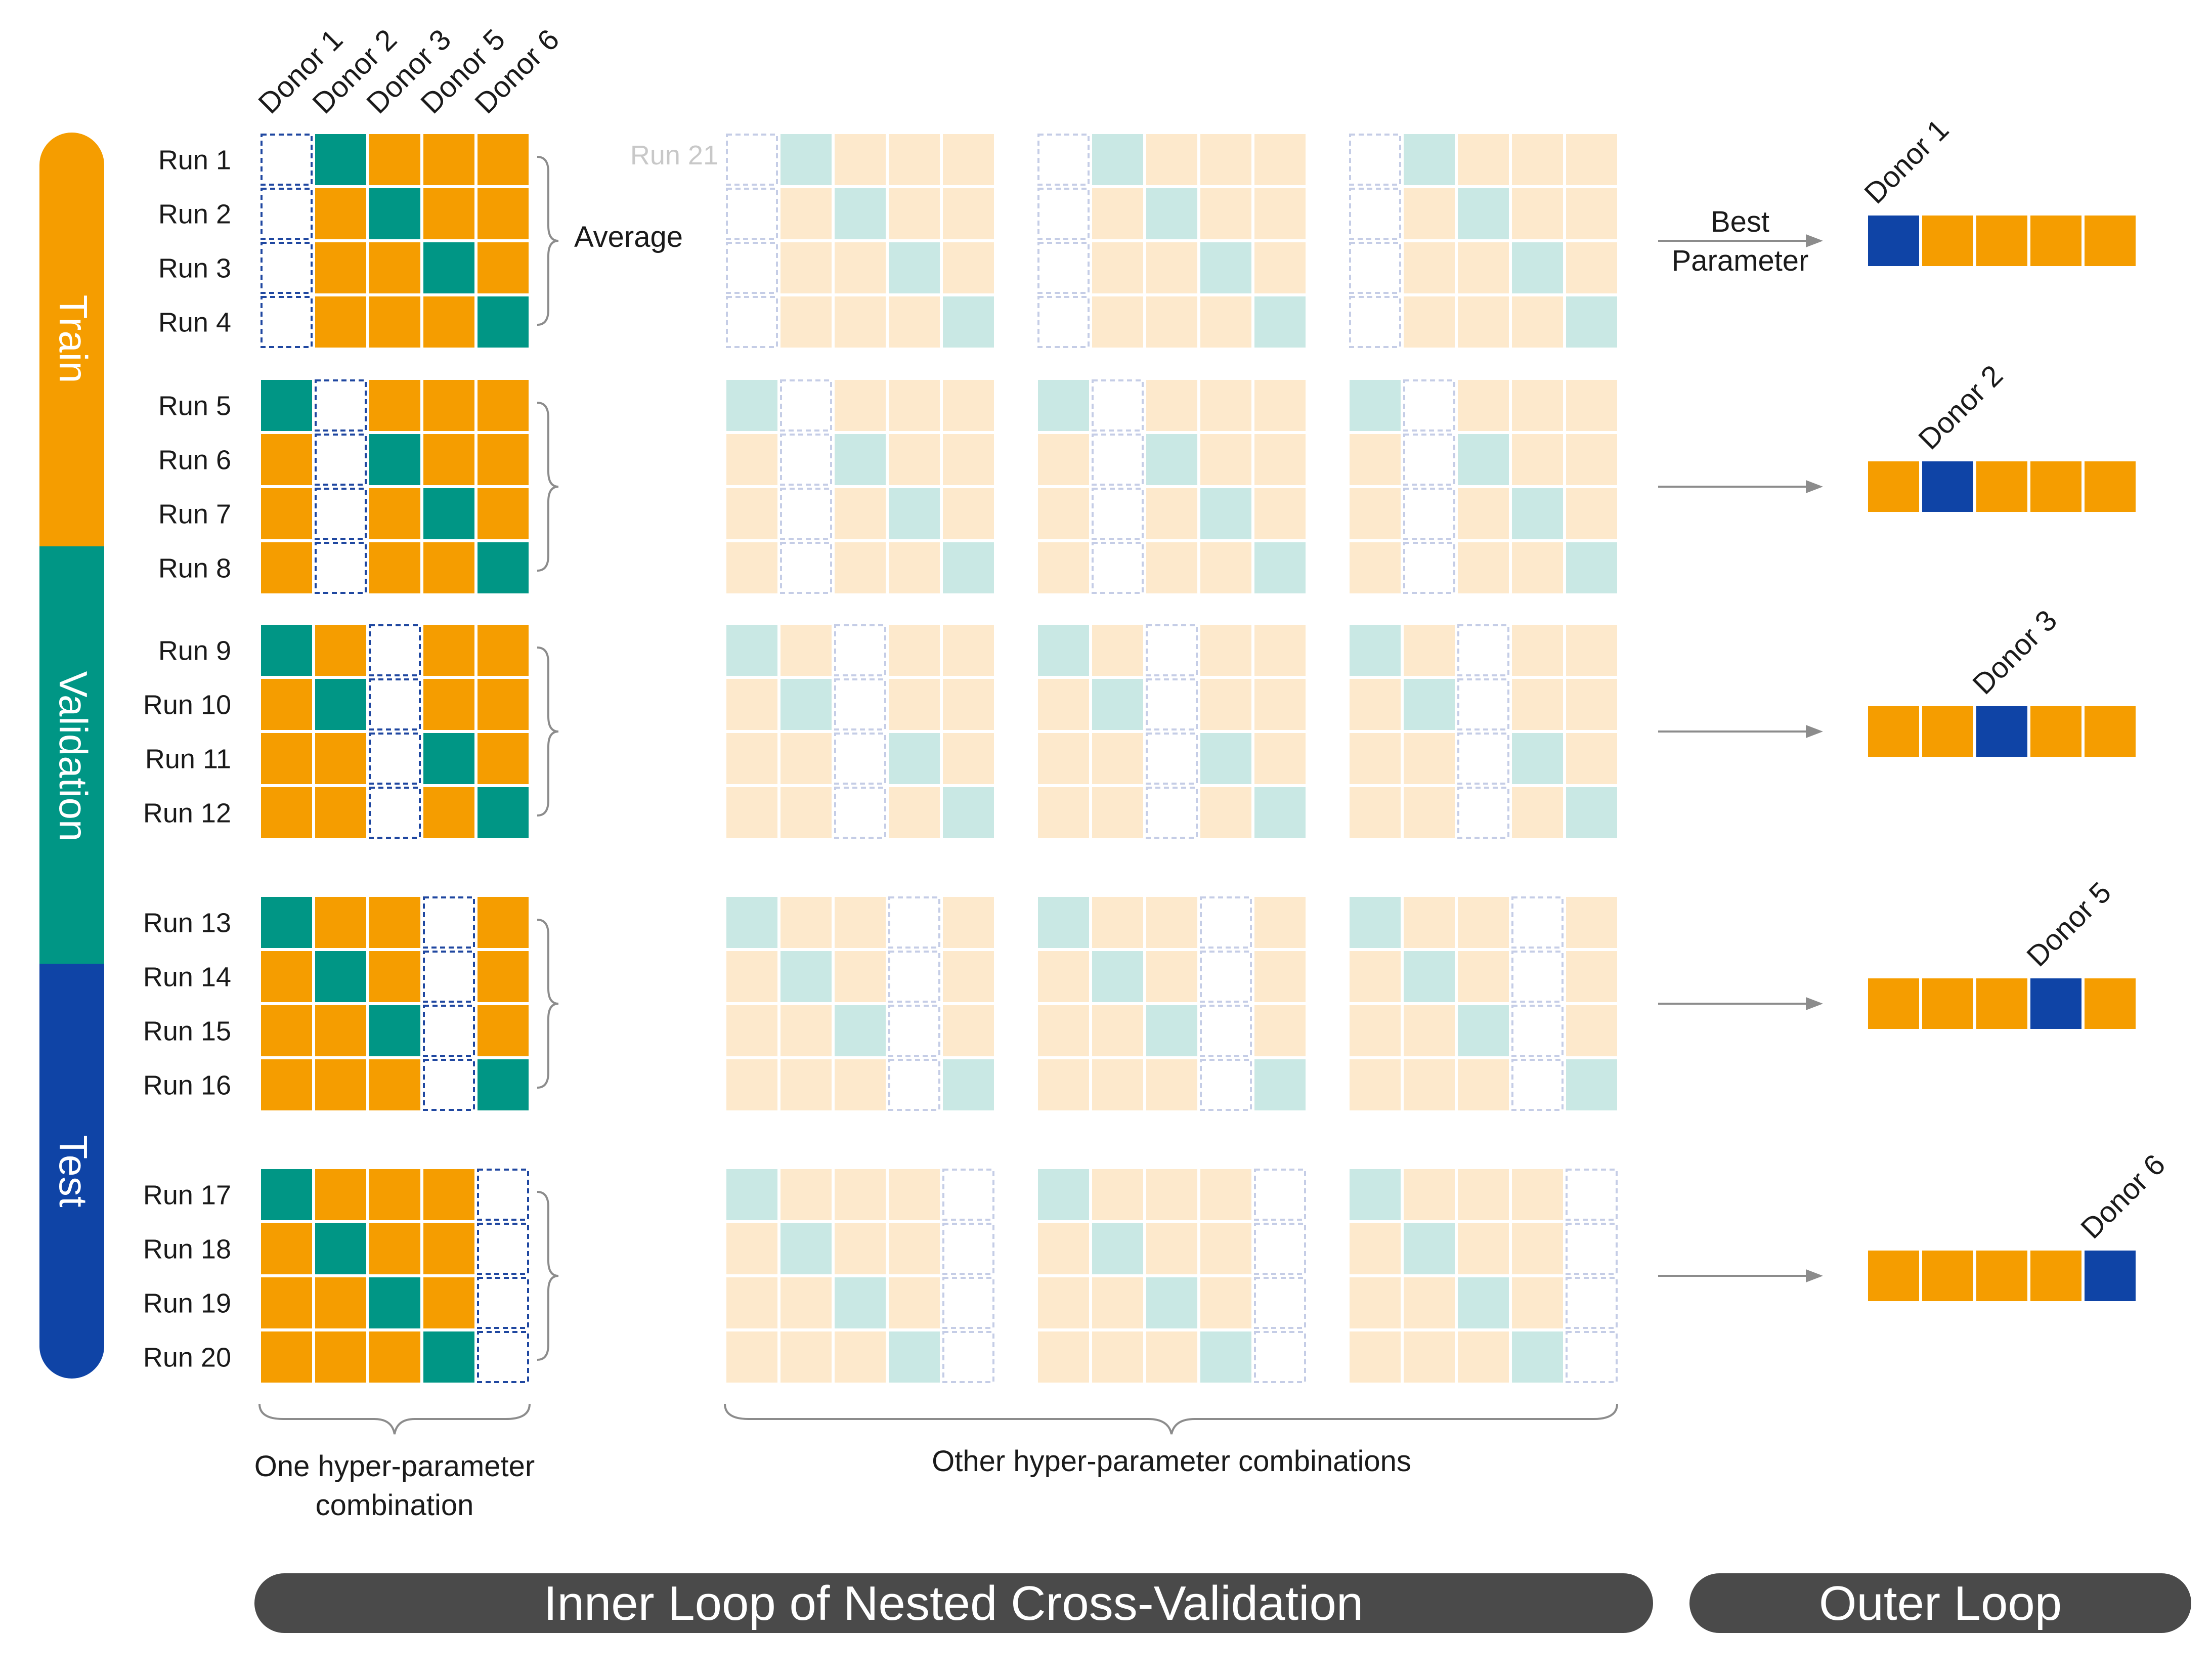 This screenshot has height=1677, width=2212. Describe the element at coordinates (1280, 758) in the screenshot. I see `grid-3-block-3-row-3-col-5-train-cell` at that location.